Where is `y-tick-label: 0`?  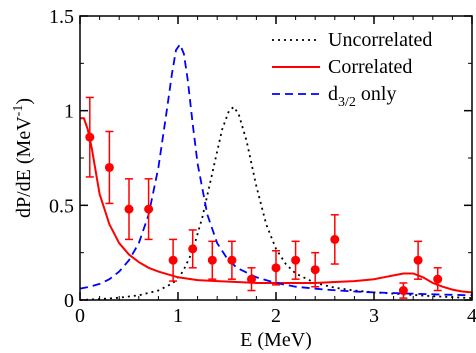 y-tick-label: 0 is located at coordinates (69, 301).